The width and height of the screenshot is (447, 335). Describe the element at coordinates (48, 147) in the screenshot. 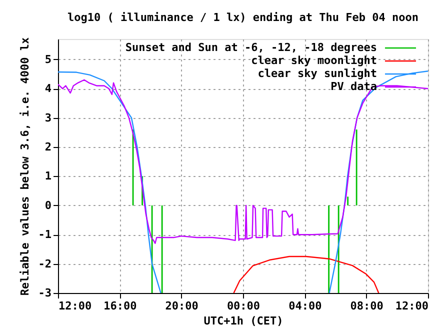

I see `y-tick-label: 2` at that location.